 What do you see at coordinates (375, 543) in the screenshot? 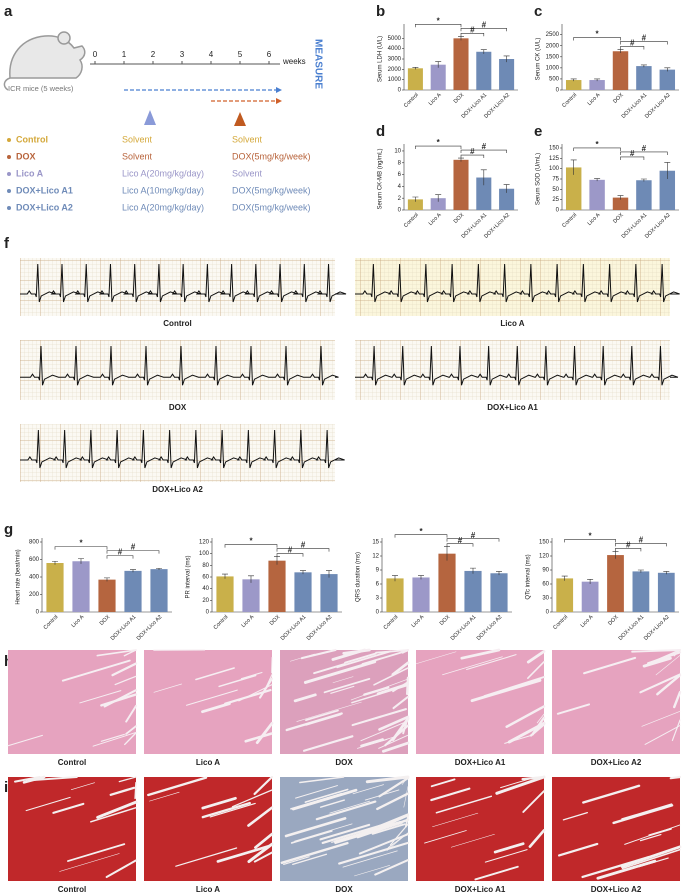
I see `y-tick-label: 15` at bounding box center [375, 543].